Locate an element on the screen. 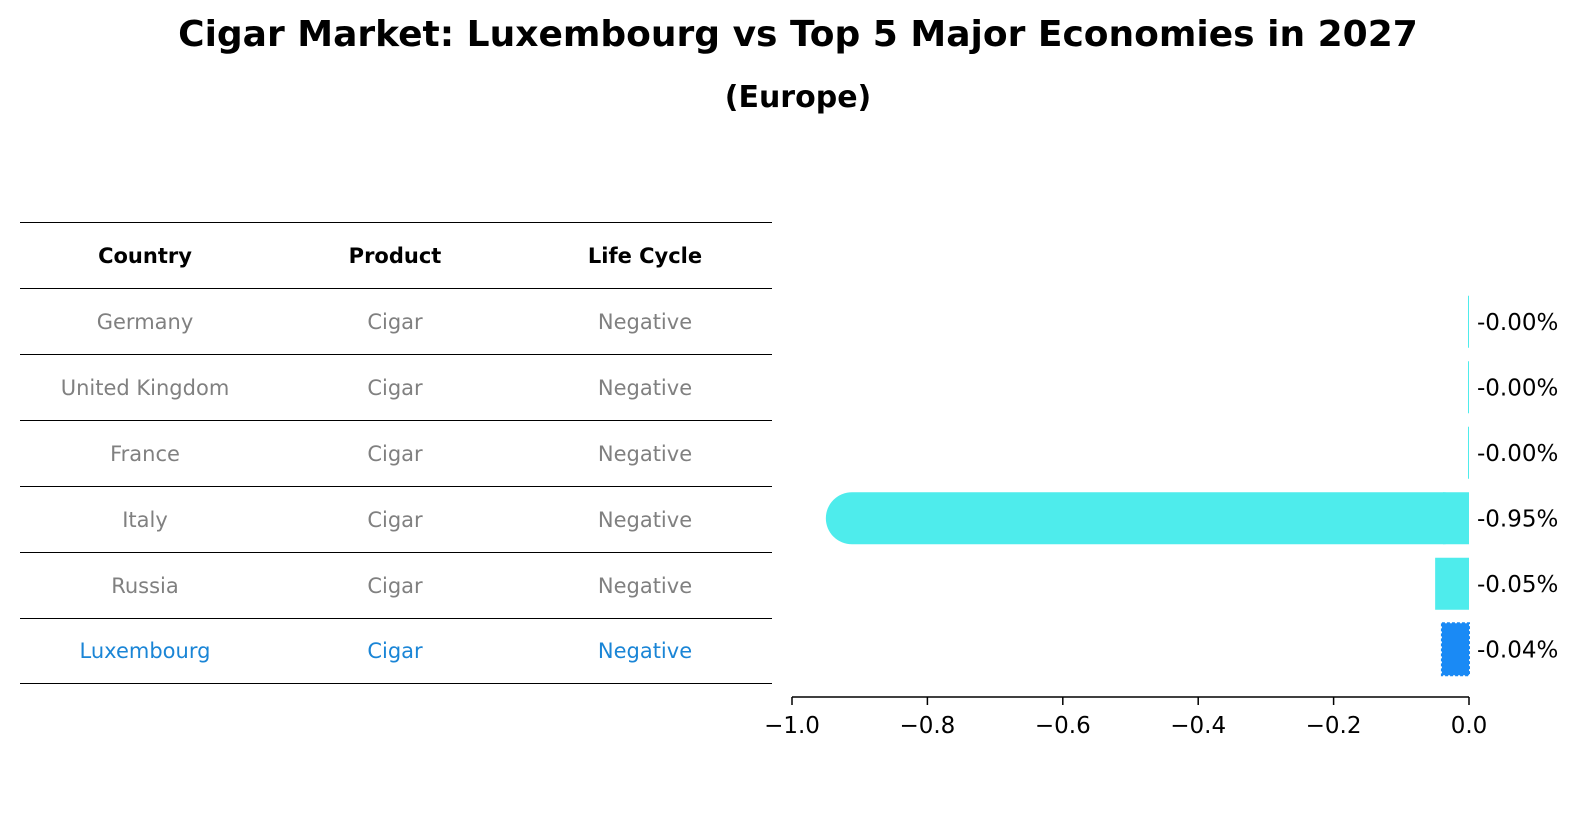 This screenshot has height=823, width=1596. bar-luxembourg is located at coordinates (1455, 649).